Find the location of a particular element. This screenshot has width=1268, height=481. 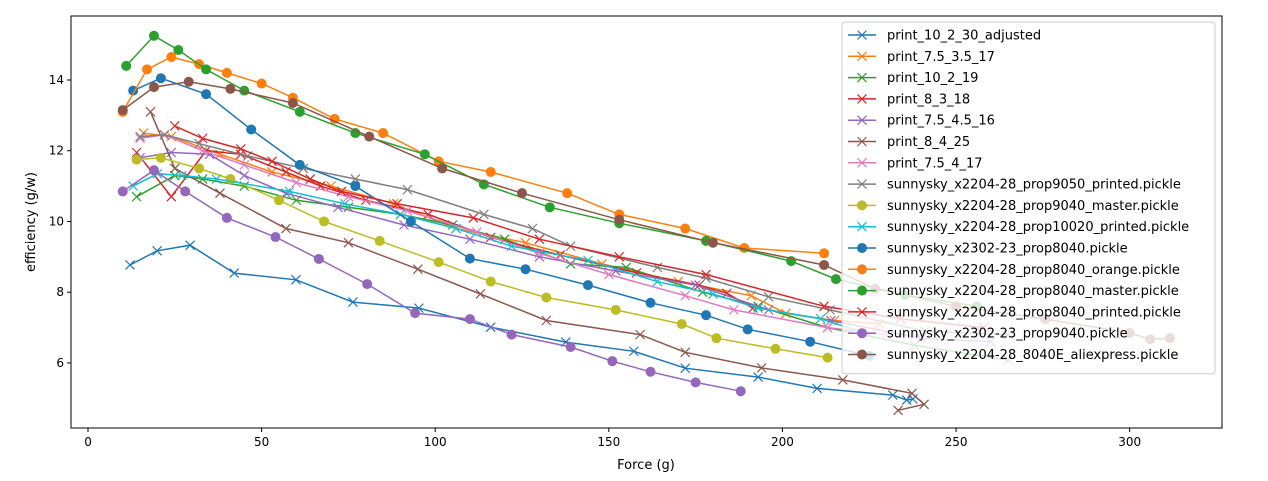

legend-entry: print_10_2_19 is located at coordinates (913, 78).